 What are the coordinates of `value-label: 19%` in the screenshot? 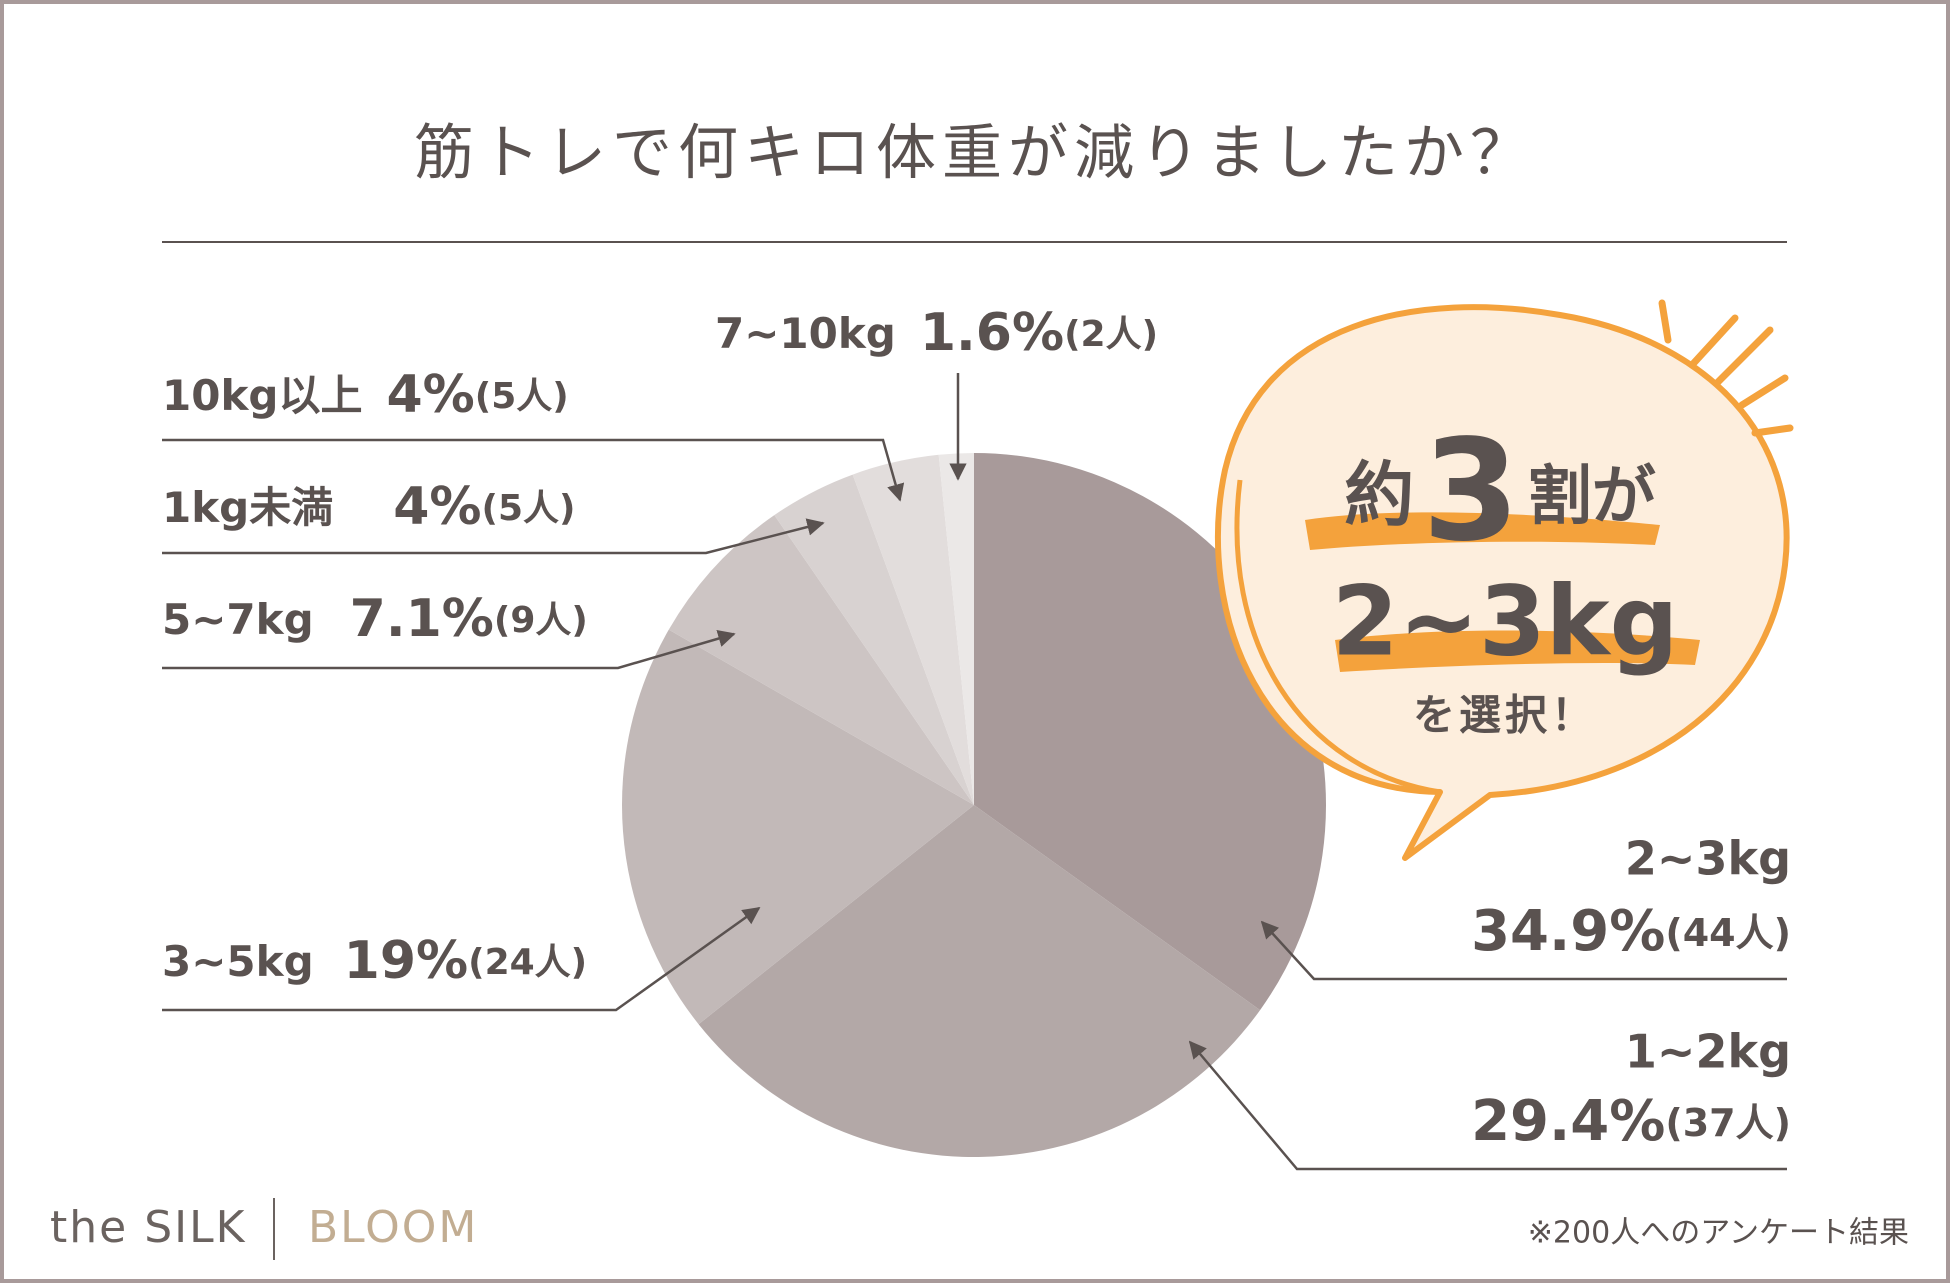 It's located at (406, 961).